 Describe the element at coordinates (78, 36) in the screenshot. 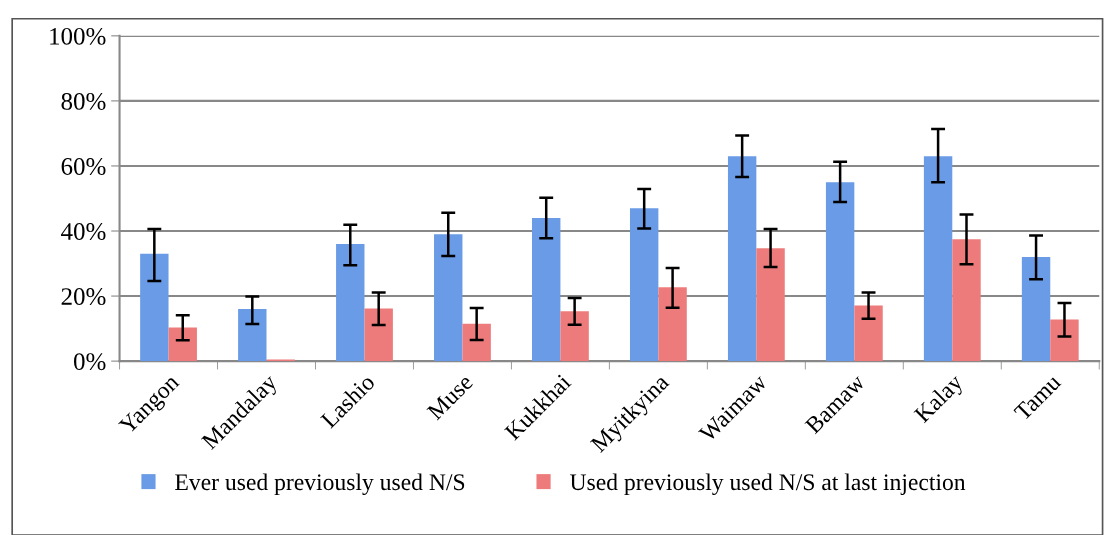

I see `y-tick-label: 100%` at that location.